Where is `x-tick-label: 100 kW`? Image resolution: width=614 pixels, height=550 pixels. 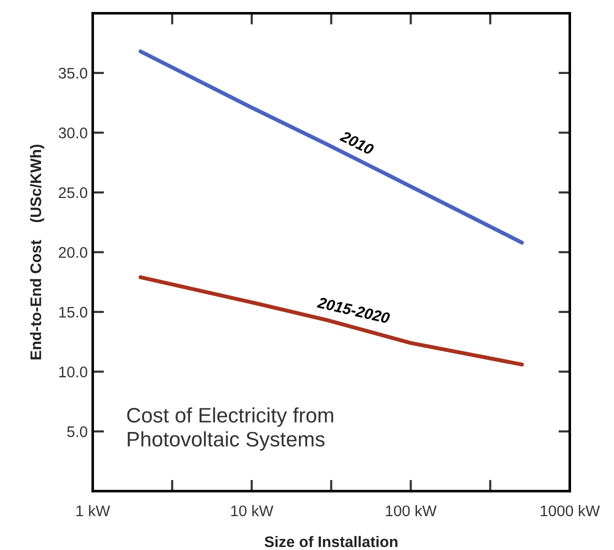 x-tick-label: 100 kW is located at coordinates (411, 510).